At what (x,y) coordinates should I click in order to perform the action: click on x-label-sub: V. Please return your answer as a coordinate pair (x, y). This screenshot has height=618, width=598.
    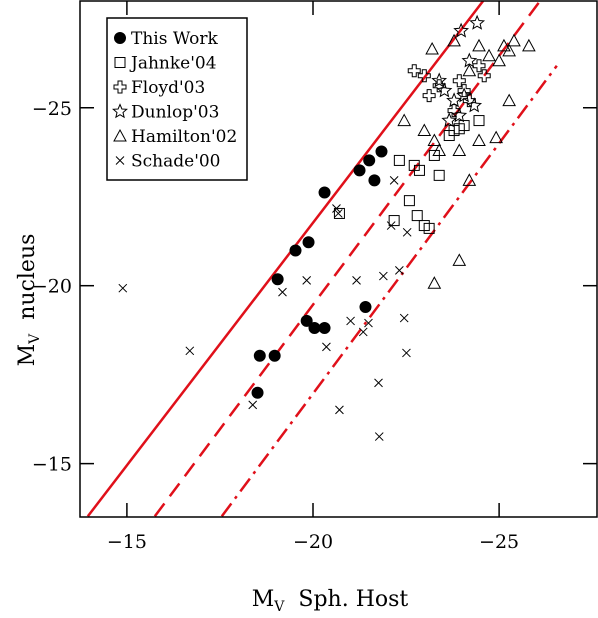
    Looking at the image, I should click on (279, 607).